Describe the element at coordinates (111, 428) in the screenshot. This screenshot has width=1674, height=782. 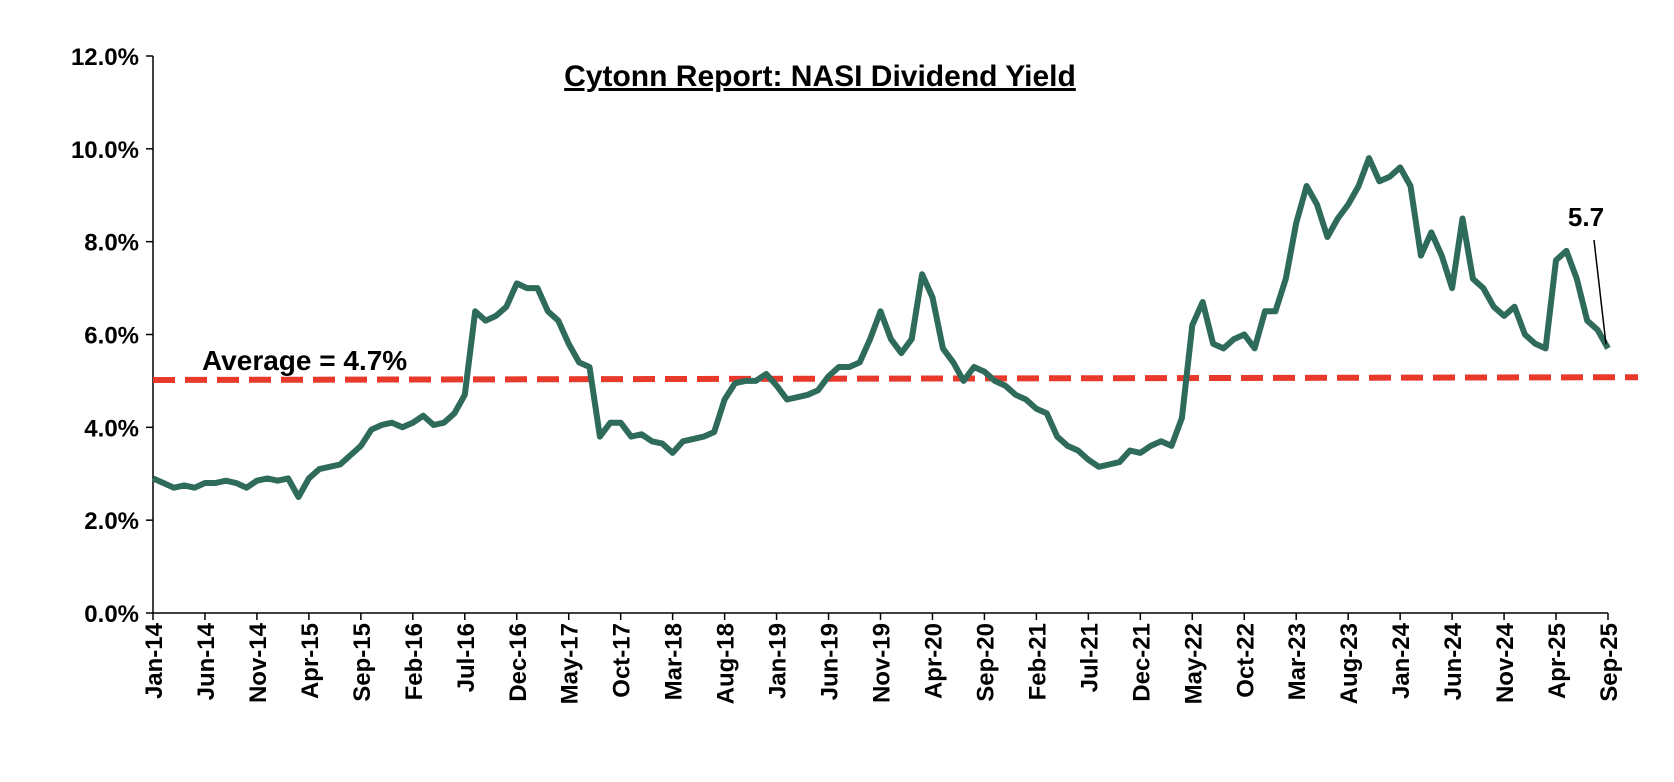
I see `y-tick-label: 4.0%` at that location.